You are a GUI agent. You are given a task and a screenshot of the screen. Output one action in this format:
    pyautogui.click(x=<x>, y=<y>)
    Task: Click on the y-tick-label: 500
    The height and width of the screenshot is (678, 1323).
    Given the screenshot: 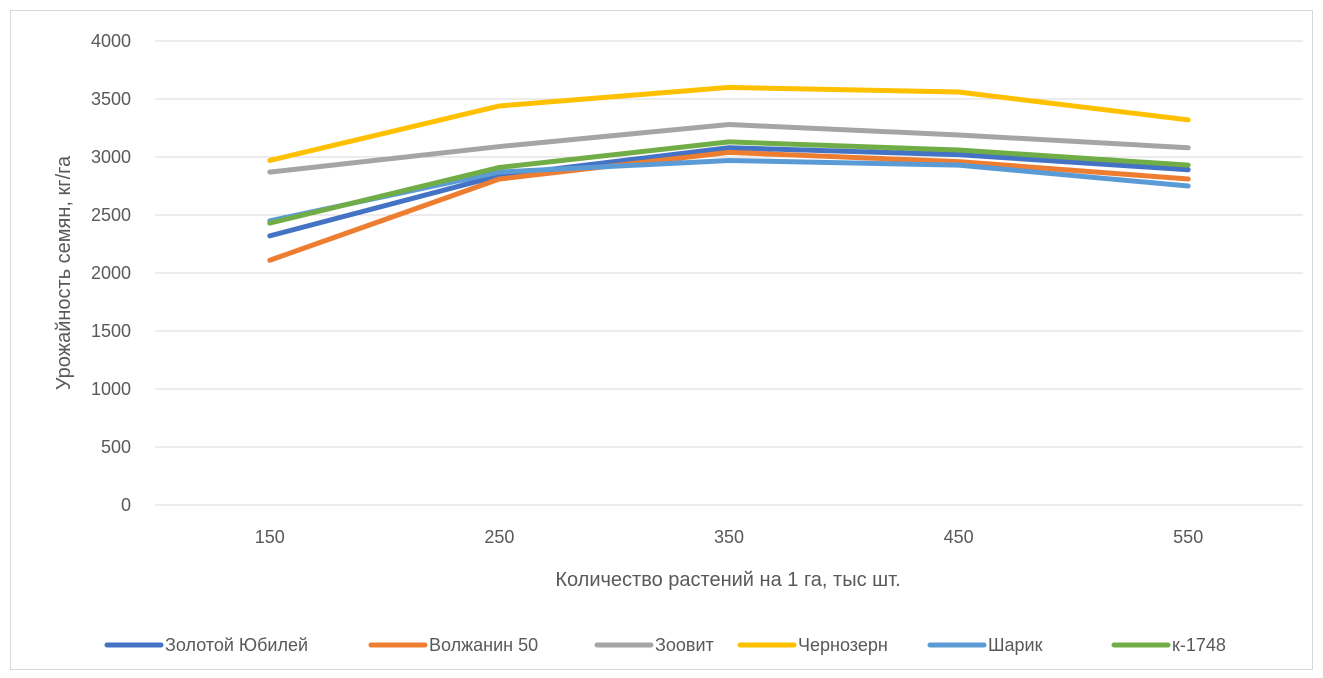 What is the action you would take?
    pyautogui.click(x=116, y=447)
    